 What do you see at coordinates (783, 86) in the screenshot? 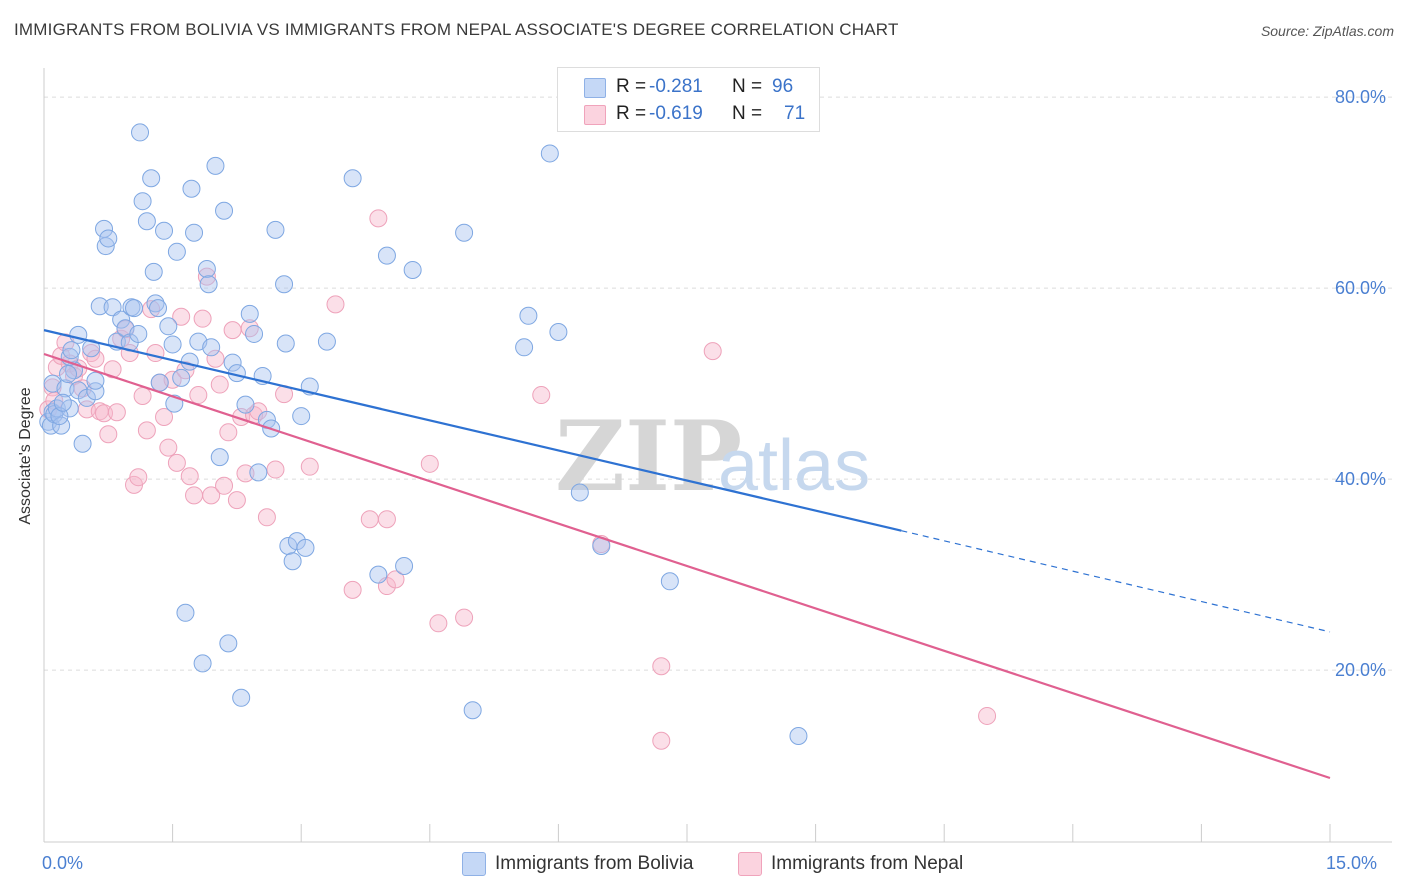
I see `n-value: 96` at bounding box center [783, 86].